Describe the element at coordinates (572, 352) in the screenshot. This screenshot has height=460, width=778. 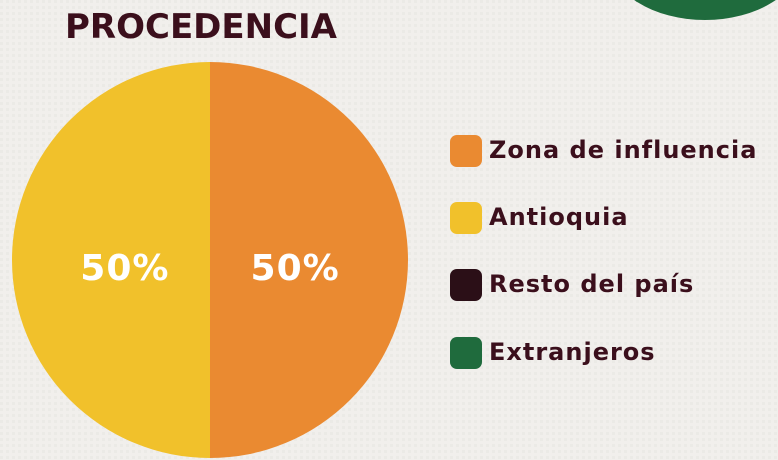
I see `legend-label: Extranjeros` at that location.